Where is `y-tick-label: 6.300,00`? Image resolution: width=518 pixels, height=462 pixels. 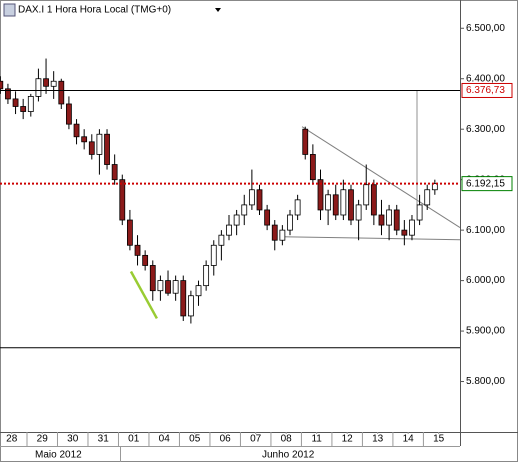
y-tick-label: 6.300,00 is located at coordinates (485, 129).